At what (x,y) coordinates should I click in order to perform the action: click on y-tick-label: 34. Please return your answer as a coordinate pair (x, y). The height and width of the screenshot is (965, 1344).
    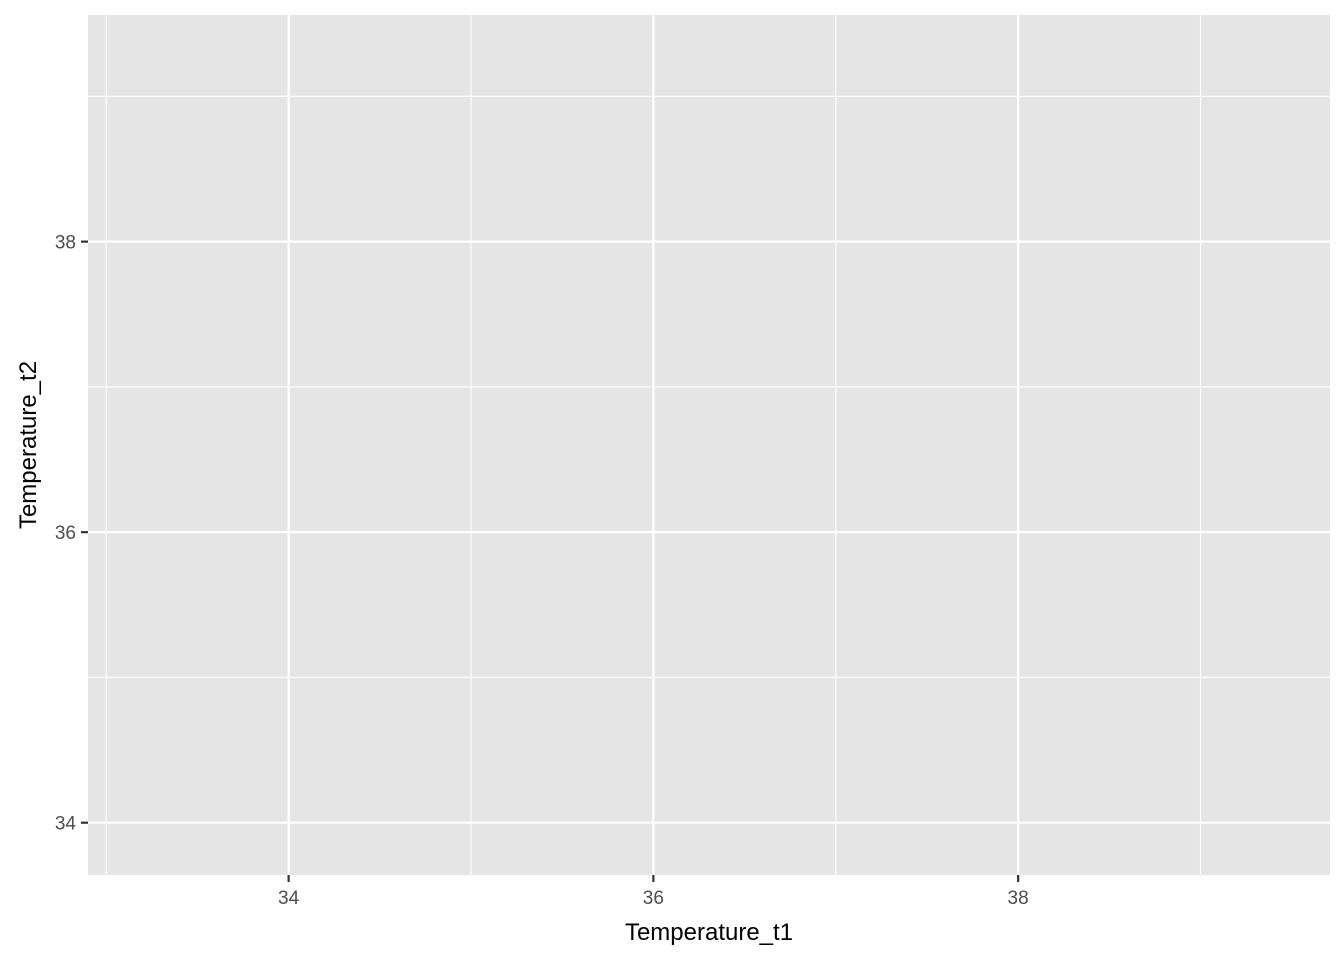
    Looking at the image, I should click on (66, 824).